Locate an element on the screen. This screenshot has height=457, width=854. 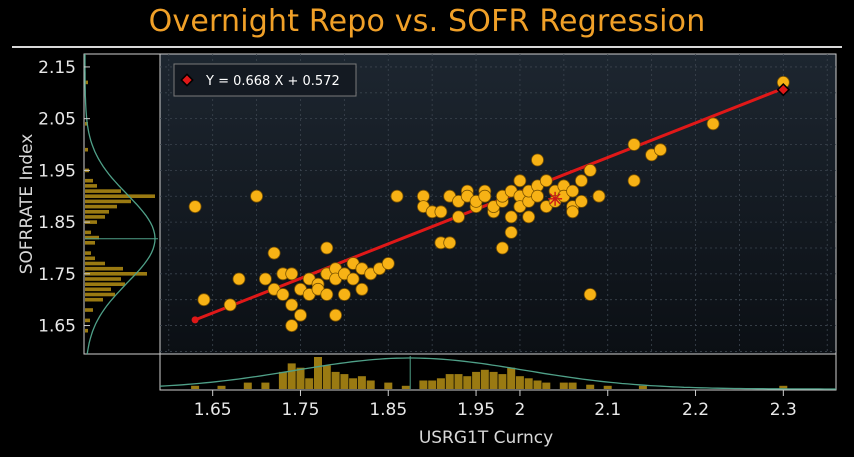
x-tick-label: 1.85 is located at coordinates (388, 410).